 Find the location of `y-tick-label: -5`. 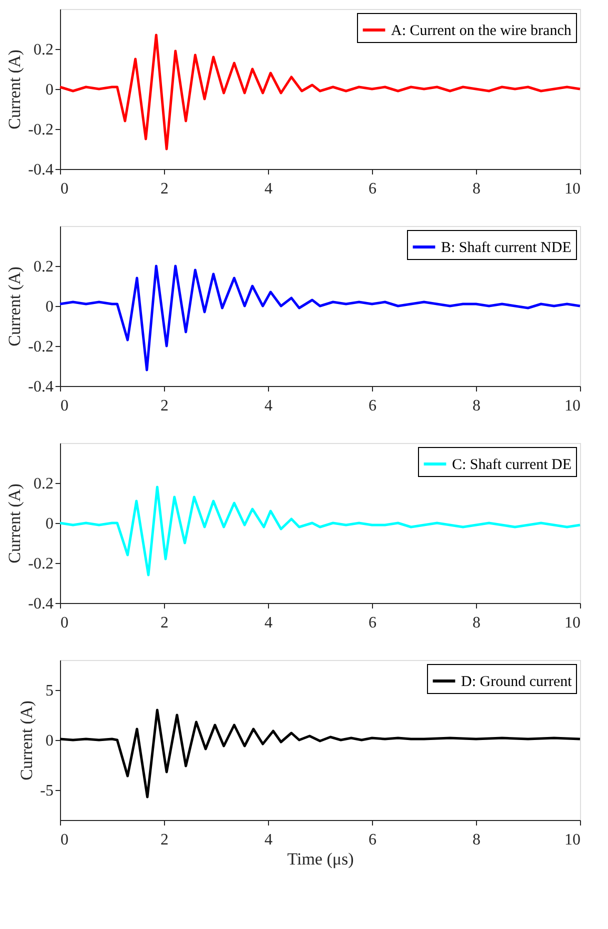

y-tick-label: -5 is located at coordinates (47, 791).